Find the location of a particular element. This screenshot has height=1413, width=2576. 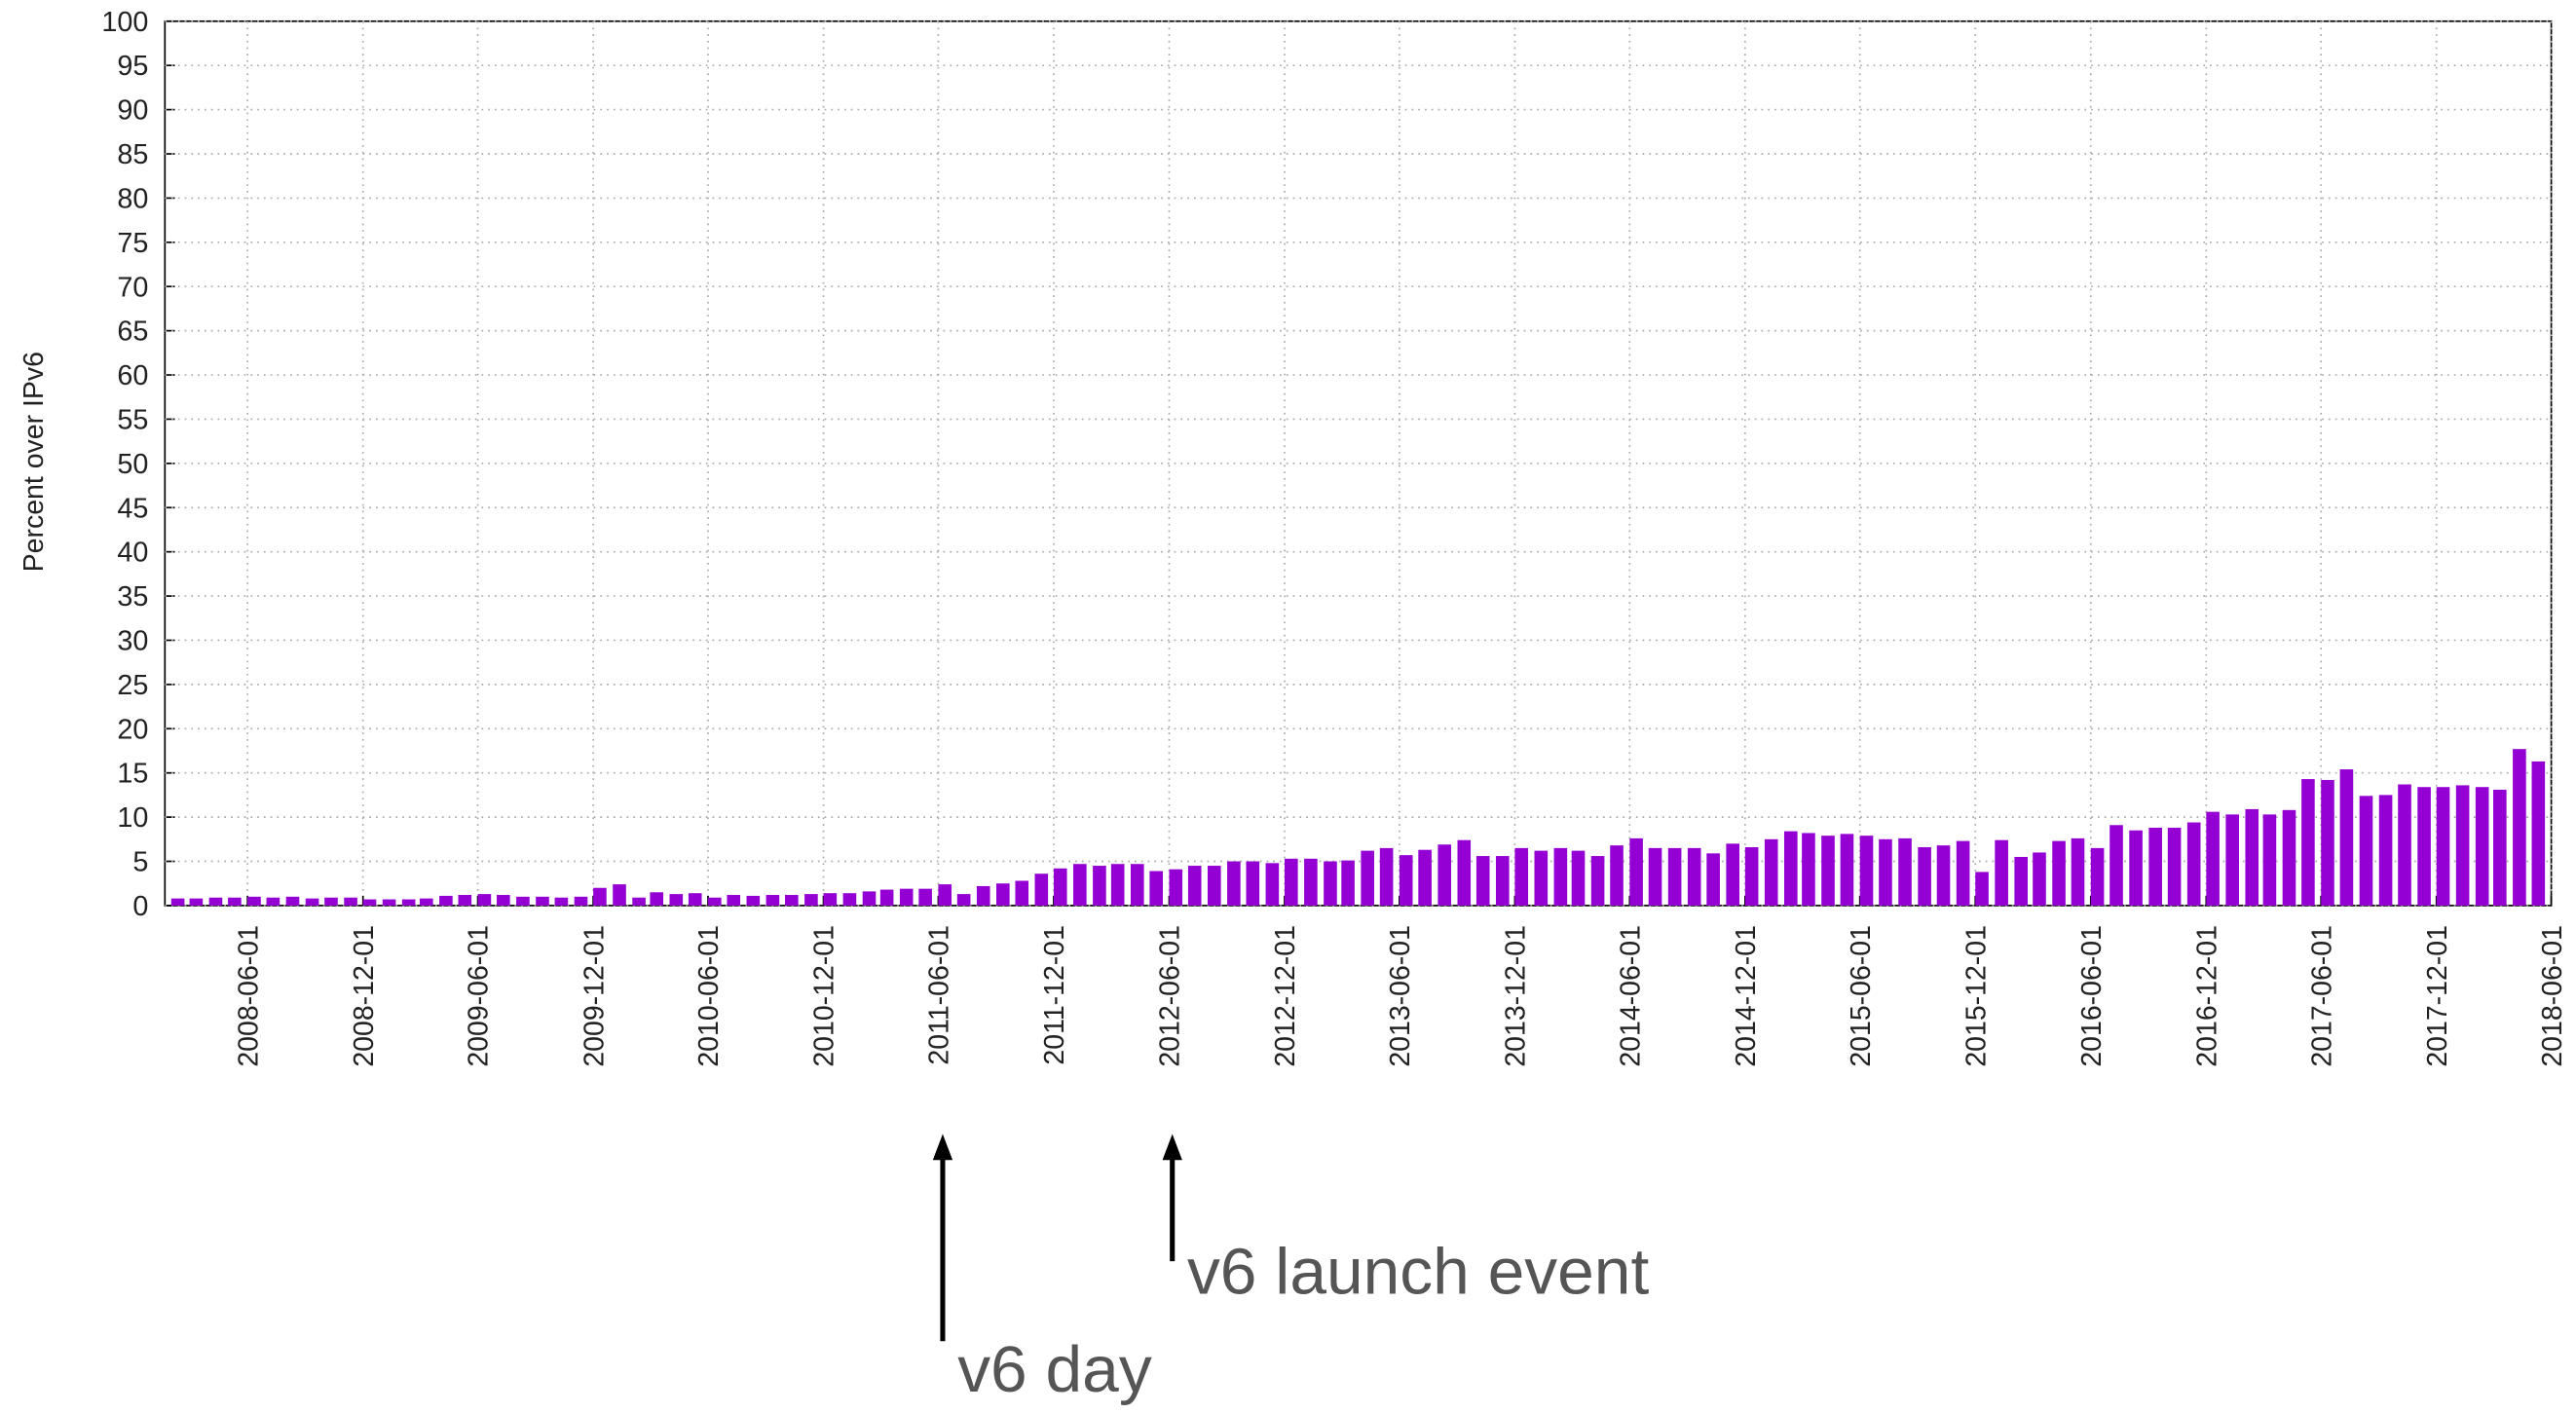

y-tick-label: 60 is located at coordinates (132, 375).